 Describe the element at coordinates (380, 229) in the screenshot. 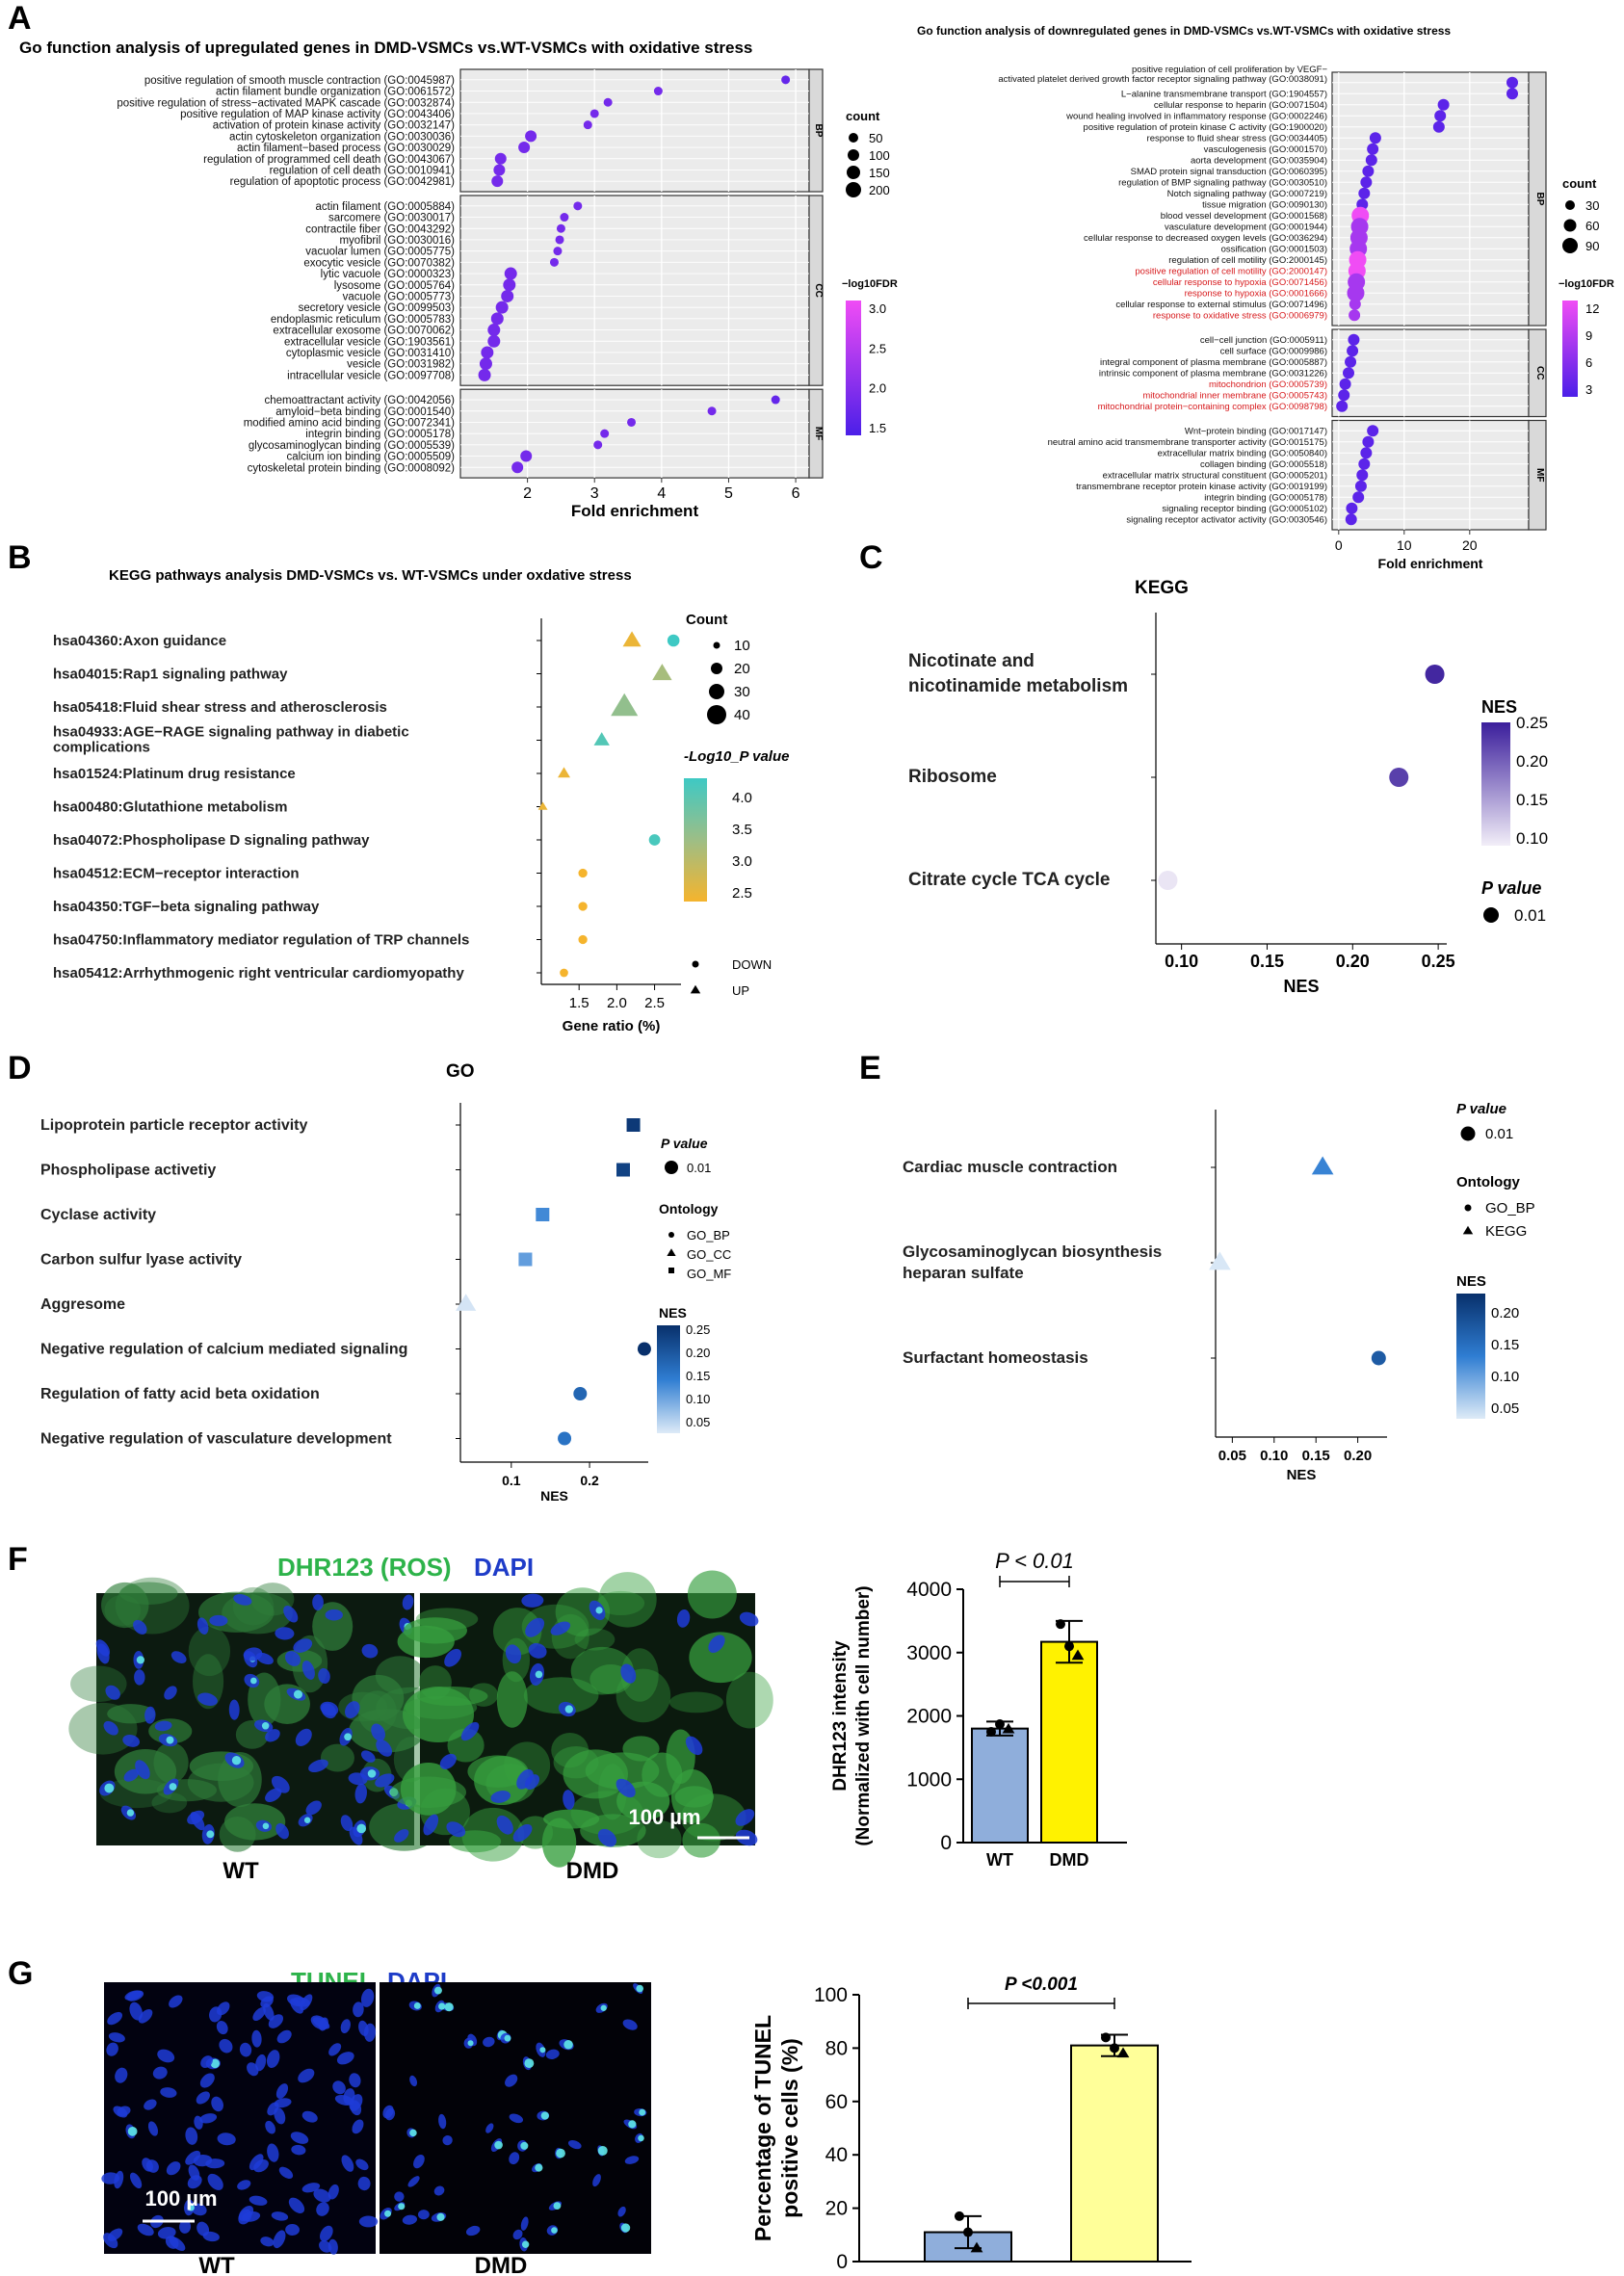

I see `term-label: contractile fiber (GO:0043292)` at that location.